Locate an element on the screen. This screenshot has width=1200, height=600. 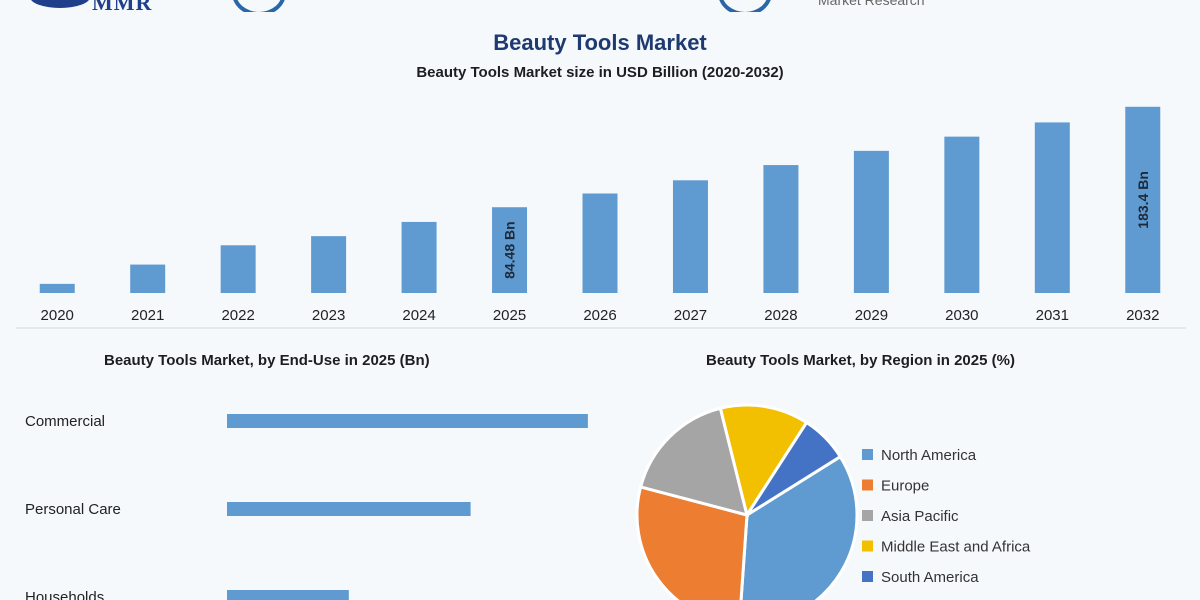
brand-strip: MMR Market Research is located at coordinates (600, 6).